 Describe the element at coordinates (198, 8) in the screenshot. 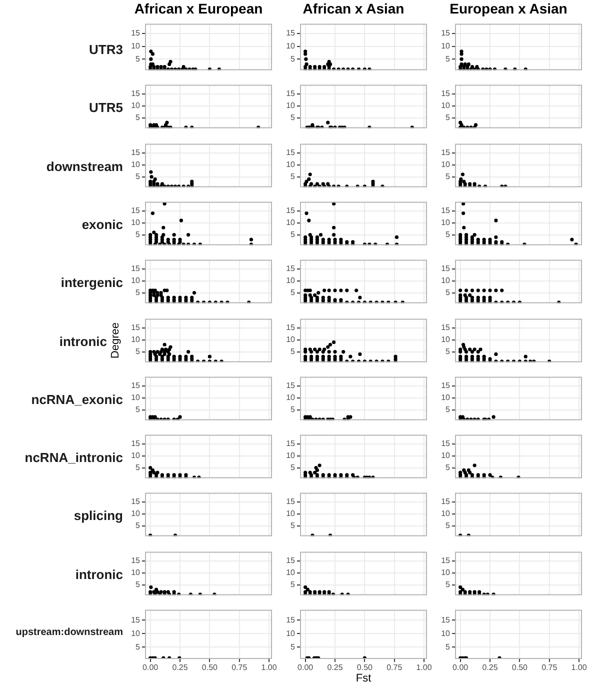

I see `chart-title: African x European` at that location.